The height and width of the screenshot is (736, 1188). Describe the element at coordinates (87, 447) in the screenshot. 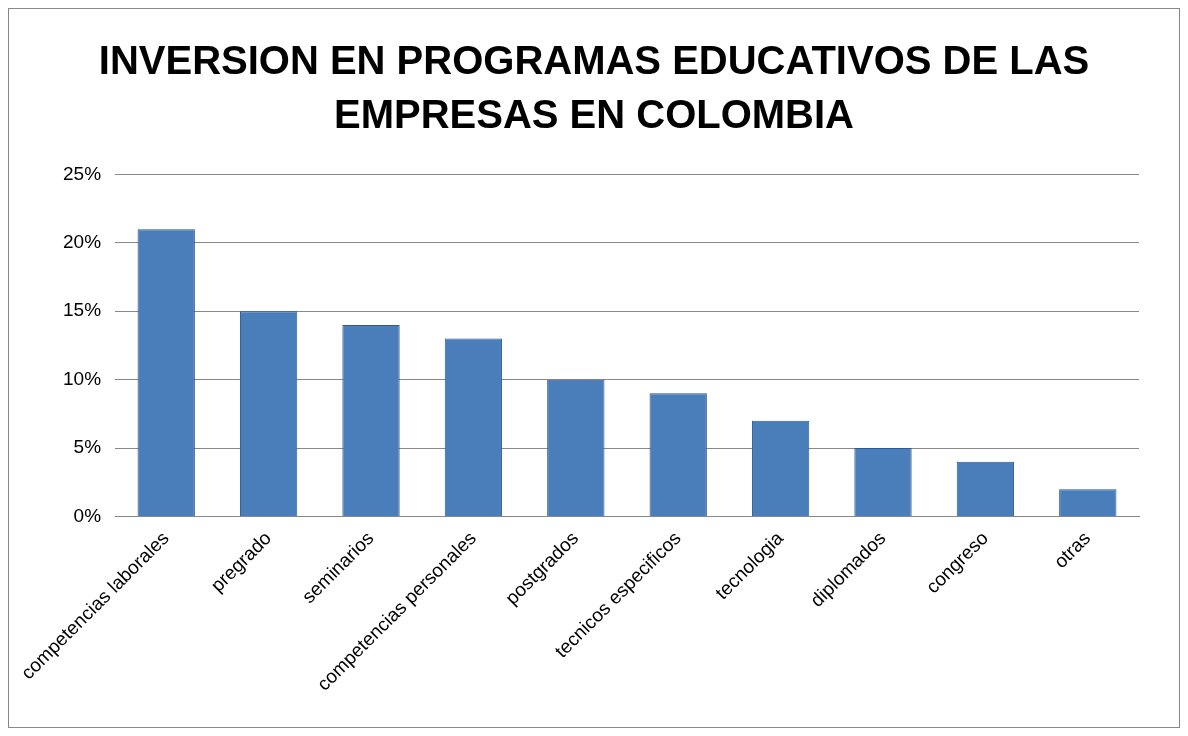

I see `y-tick-label: 5%` at that location.